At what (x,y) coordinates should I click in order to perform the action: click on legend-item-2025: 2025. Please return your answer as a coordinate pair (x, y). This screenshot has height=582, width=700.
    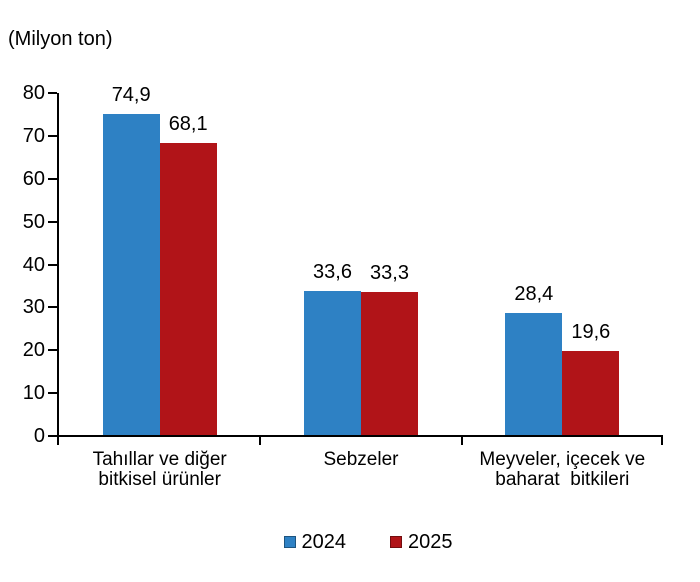
    Looking at the image, I should click on (421, 542).